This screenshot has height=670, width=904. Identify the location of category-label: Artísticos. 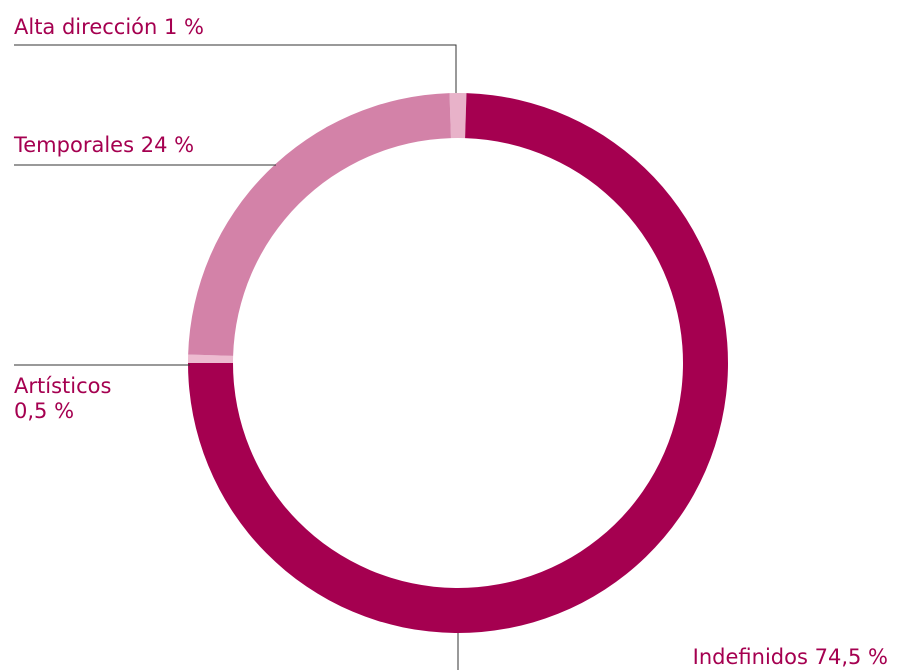
(62, 386).